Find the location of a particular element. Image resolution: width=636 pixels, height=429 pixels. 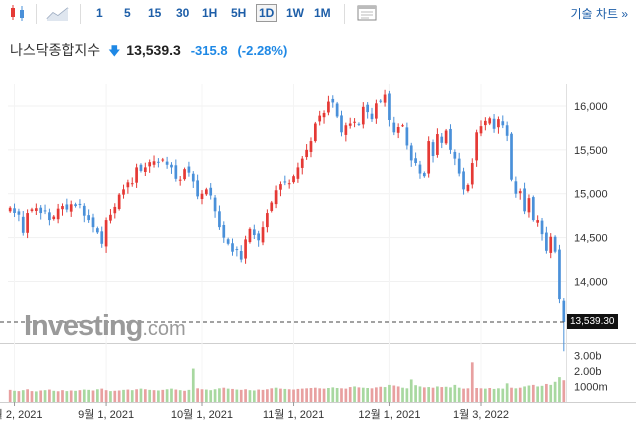

interval-1m-button: 1M is located at coordinates (322, 13).